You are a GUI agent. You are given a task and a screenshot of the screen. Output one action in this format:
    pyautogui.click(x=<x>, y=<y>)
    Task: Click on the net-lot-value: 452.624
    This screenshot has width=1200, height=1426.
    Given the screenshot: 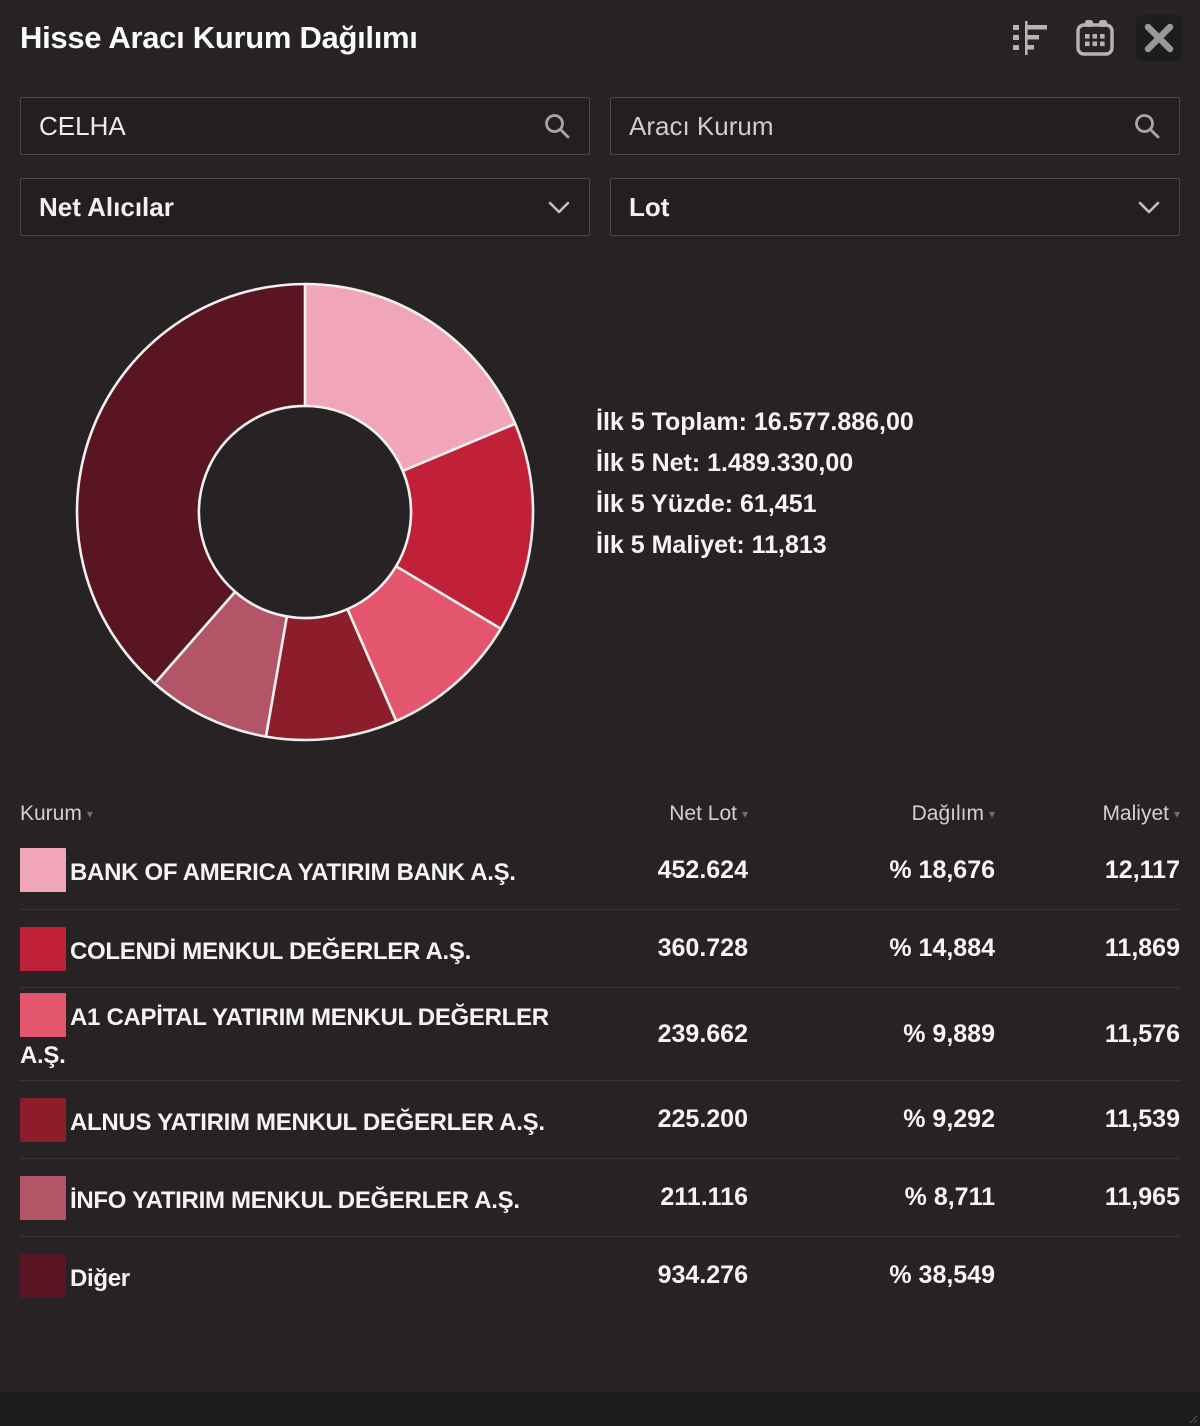 What is the action you would take?
    pyautogui.click(x=702, y=869)
    